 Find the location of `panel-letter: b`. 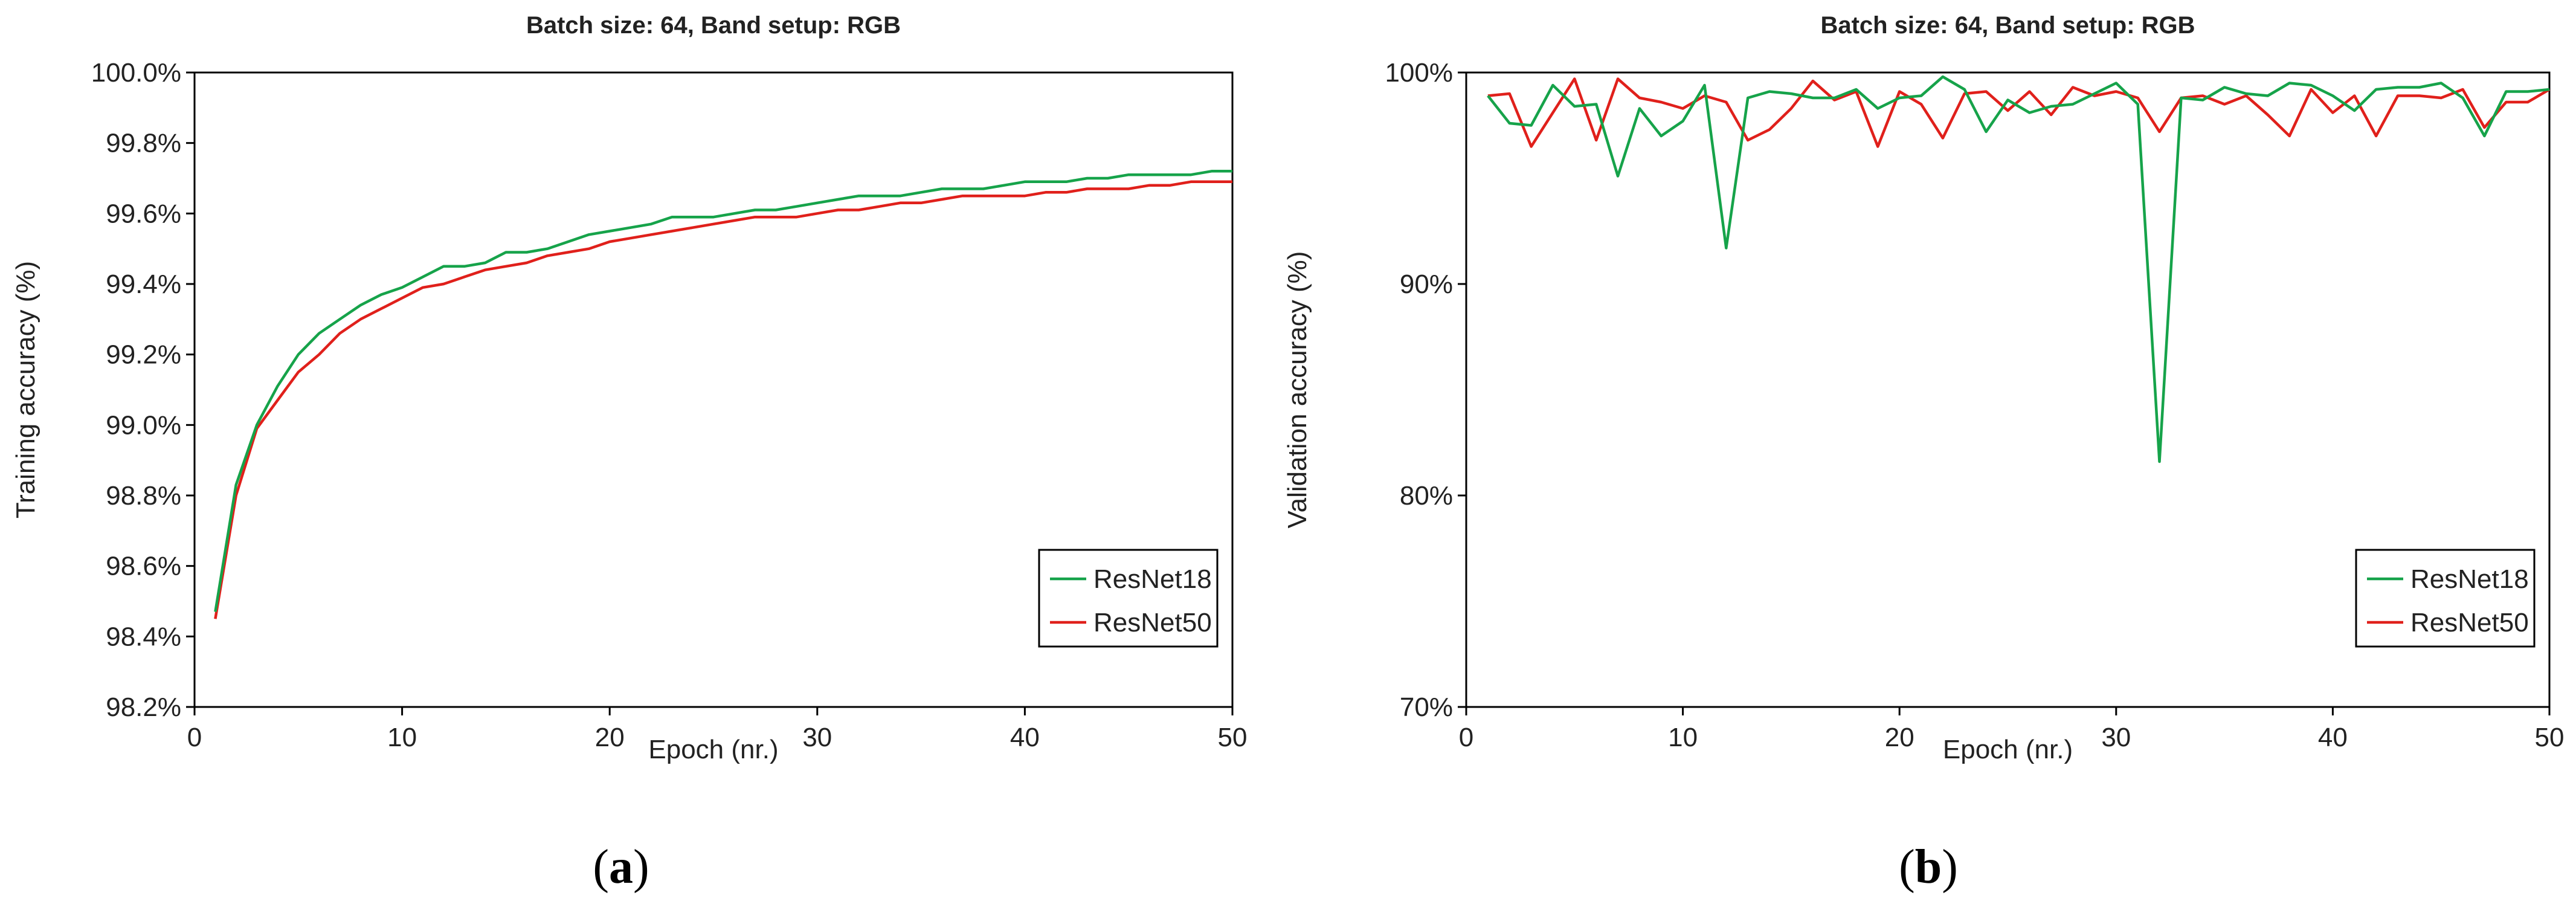

panel-letter: b is located at coordinates (1928, 867).